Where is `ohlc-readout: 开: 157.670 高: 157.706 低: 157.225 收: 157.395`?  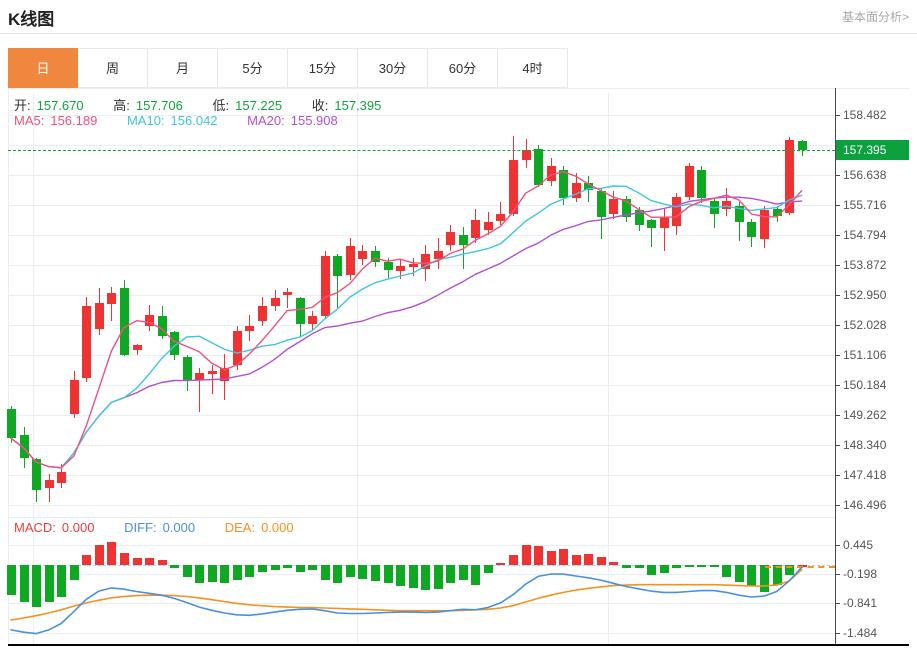
ohlc-readout: 开: 157.670 高: 157.706 低: 157.225 收: 157.395 is located at coordinates (200, 104).